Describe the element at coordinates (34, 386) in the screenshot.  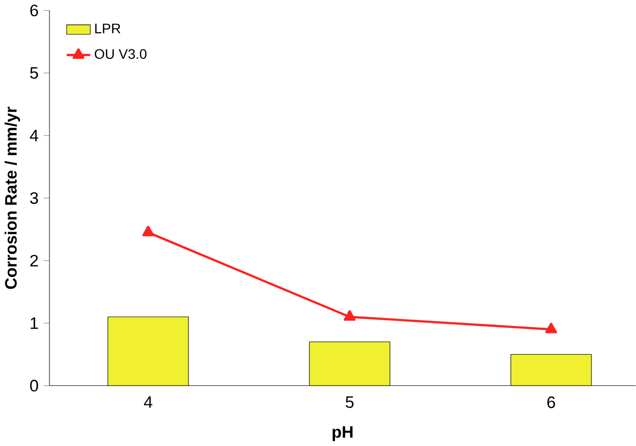
I see `y-tick-label: 0` at that location.